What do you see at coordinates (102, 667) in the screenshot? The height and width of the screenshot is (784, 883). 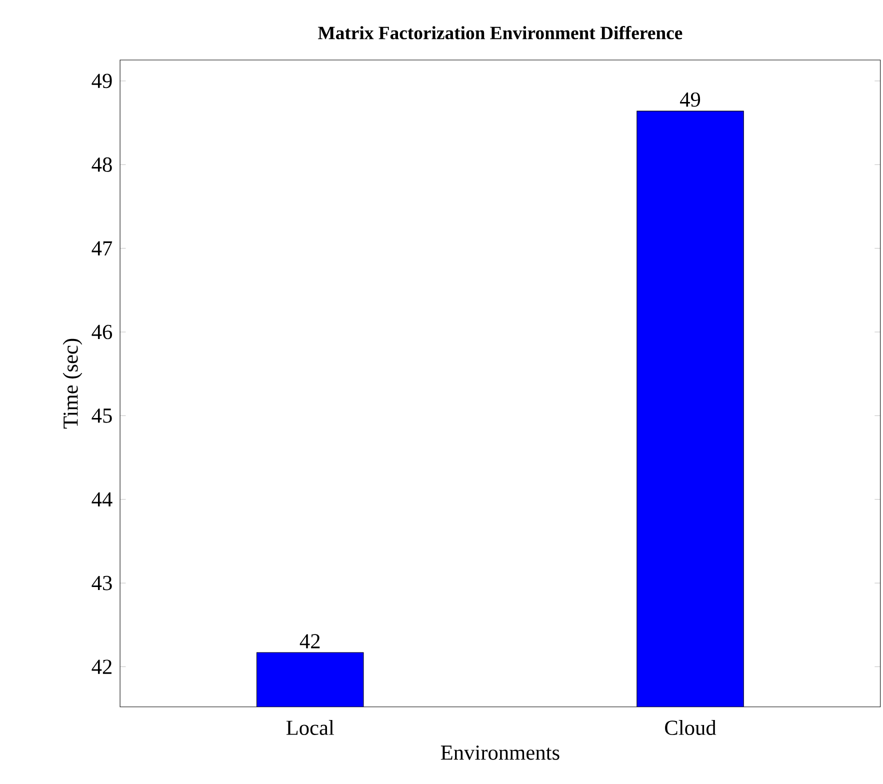 I see `y-tick-label: 42` at bounding box center [102, 667].